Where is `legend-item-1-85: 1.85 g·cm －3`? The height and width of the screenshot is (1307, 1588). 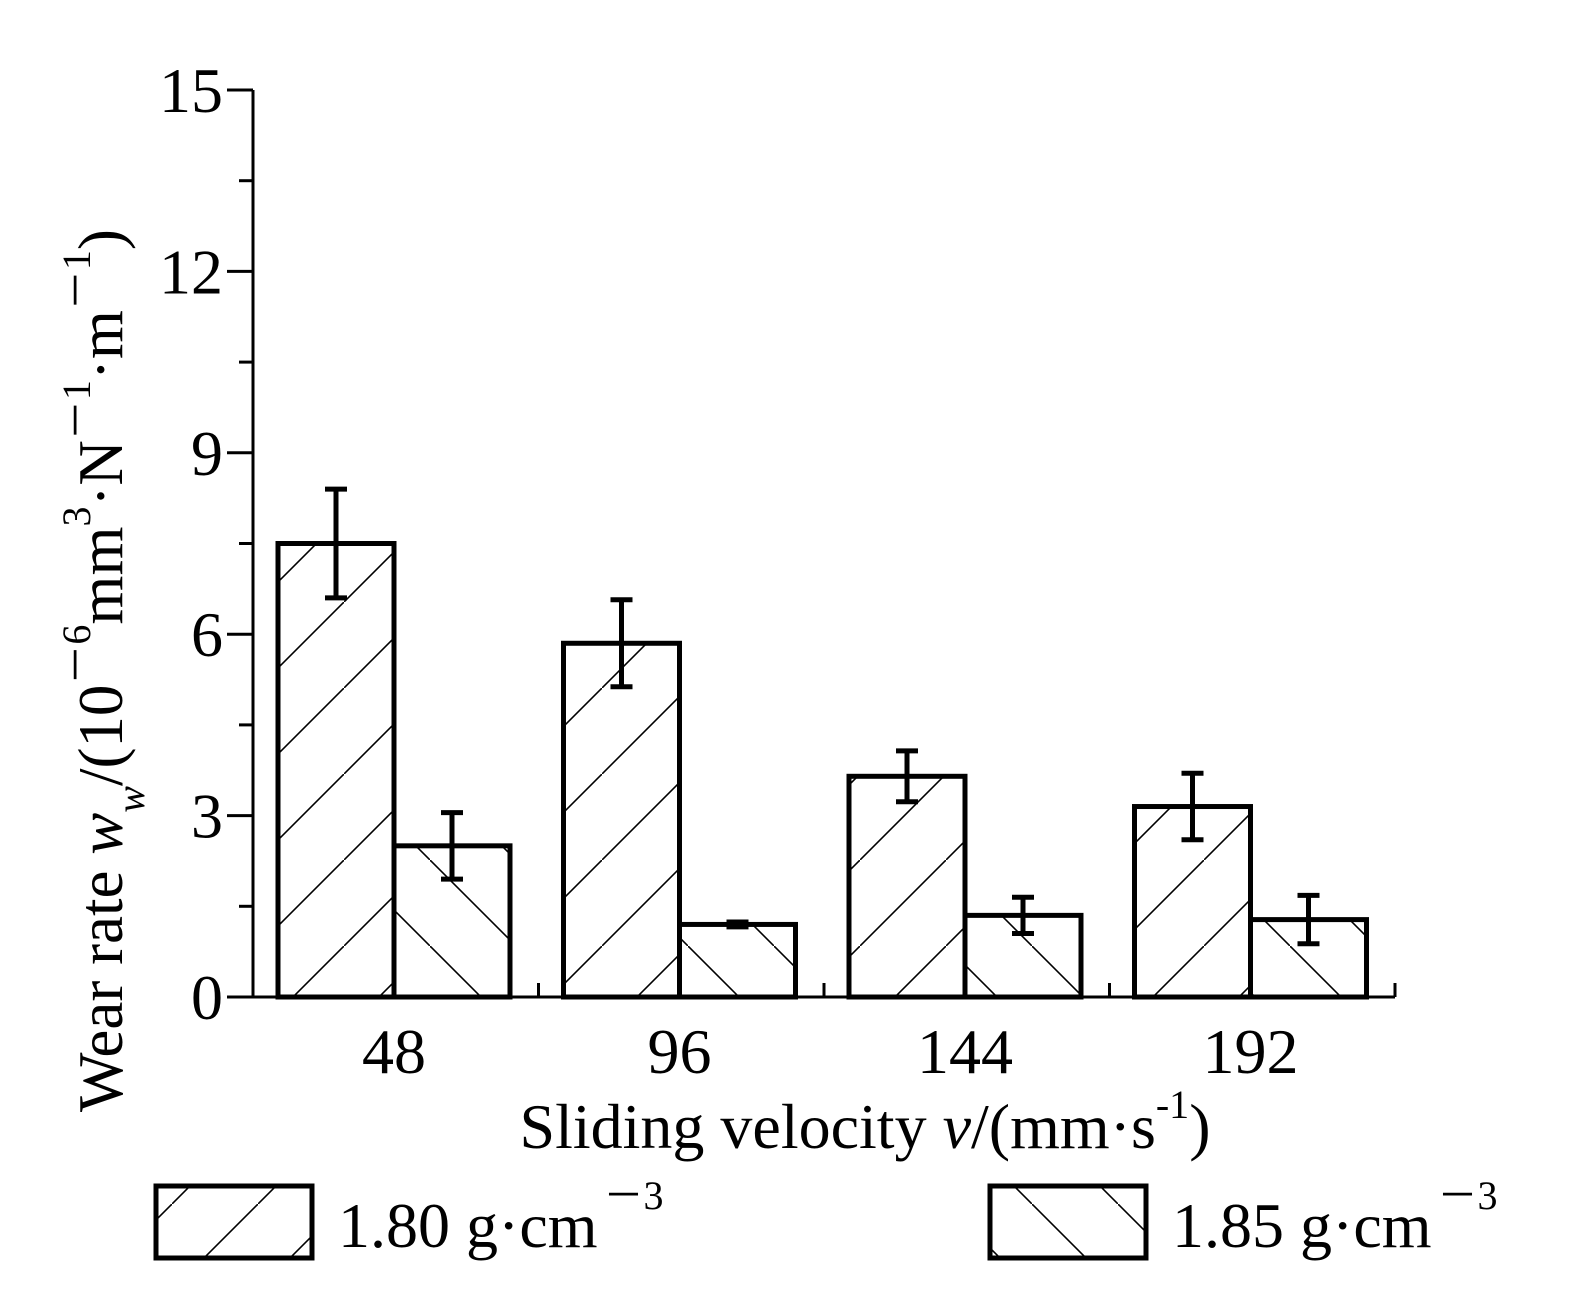
legend-item-1-85: 1.85 g·cm －3 is located at coordinates (1242, 1217).